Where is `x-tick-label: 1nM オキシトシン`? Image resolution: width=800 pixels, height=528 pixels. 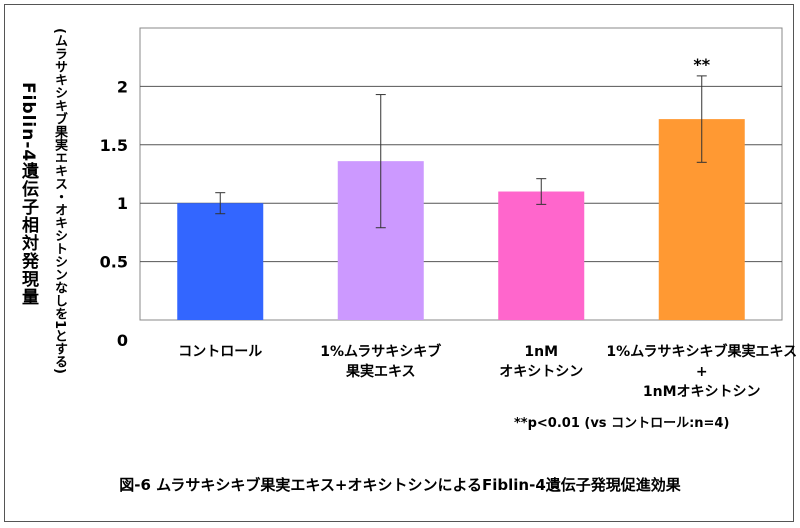 x-tick-label: 1nM オキシトシン is located at coordinates (541, 362).